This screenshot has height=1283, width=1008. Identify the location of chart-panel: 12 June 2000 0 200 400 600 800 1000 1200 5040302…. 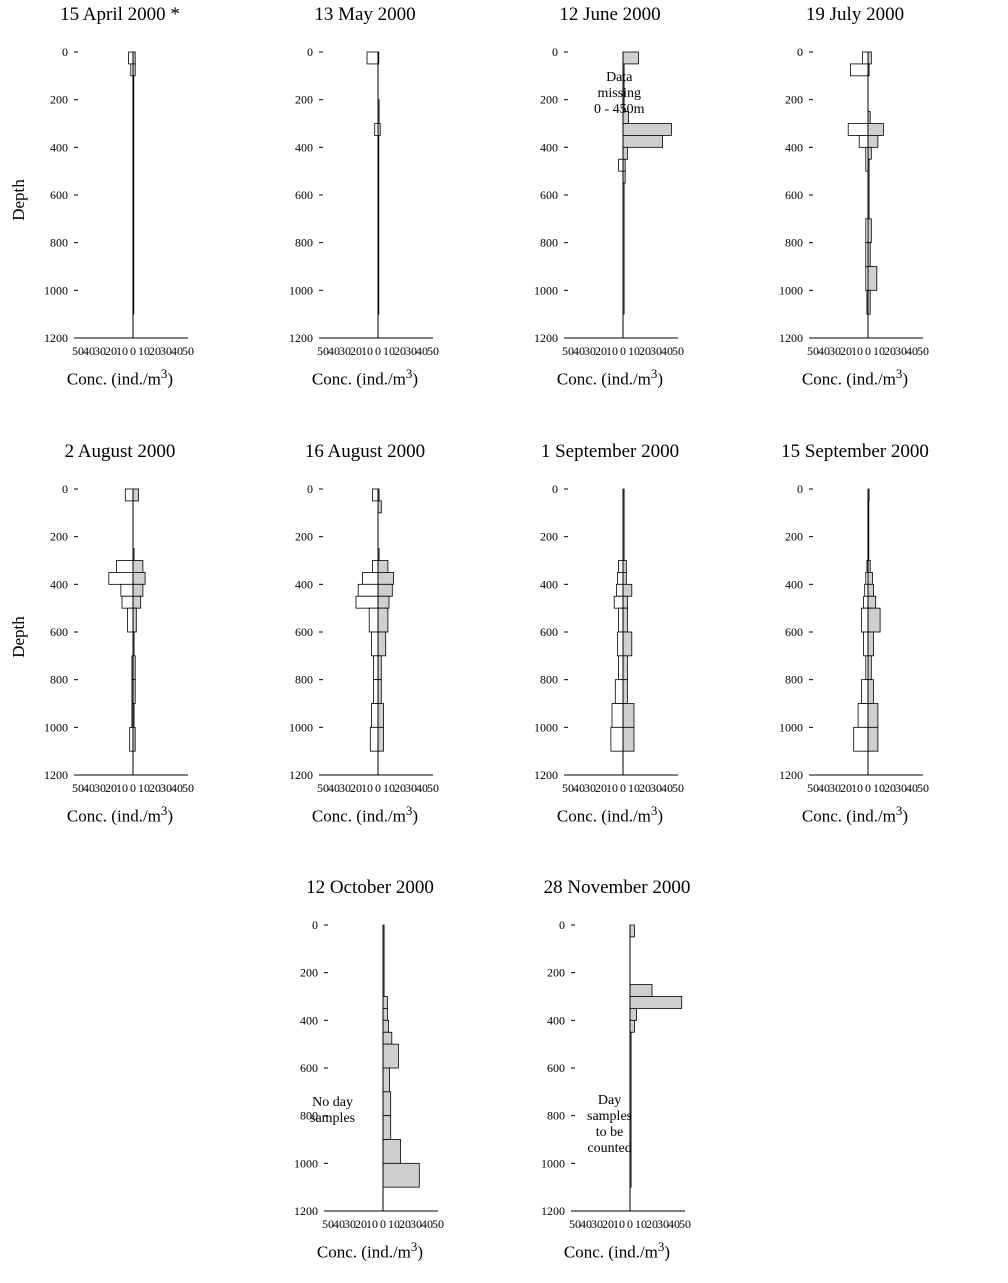
(610, 205).